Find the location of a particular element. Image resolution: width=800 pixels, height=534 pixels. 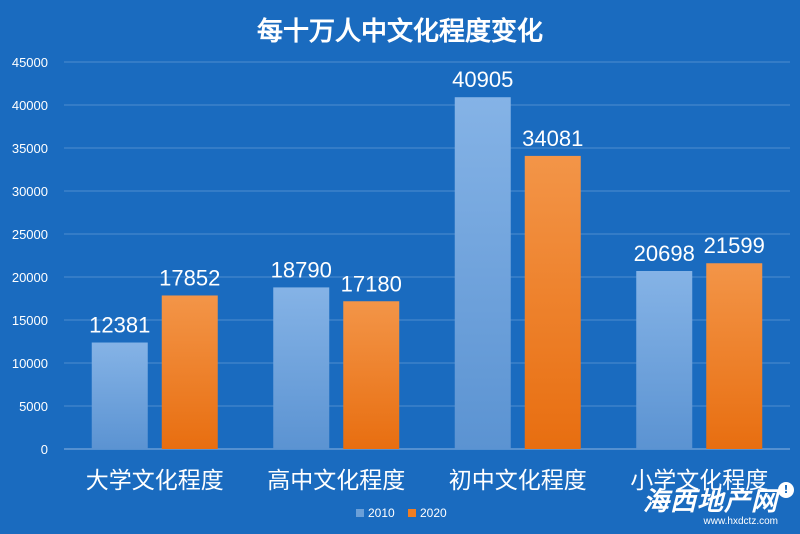

watermark-url: www.hxdctz.com is located at coordinates (740, 521).